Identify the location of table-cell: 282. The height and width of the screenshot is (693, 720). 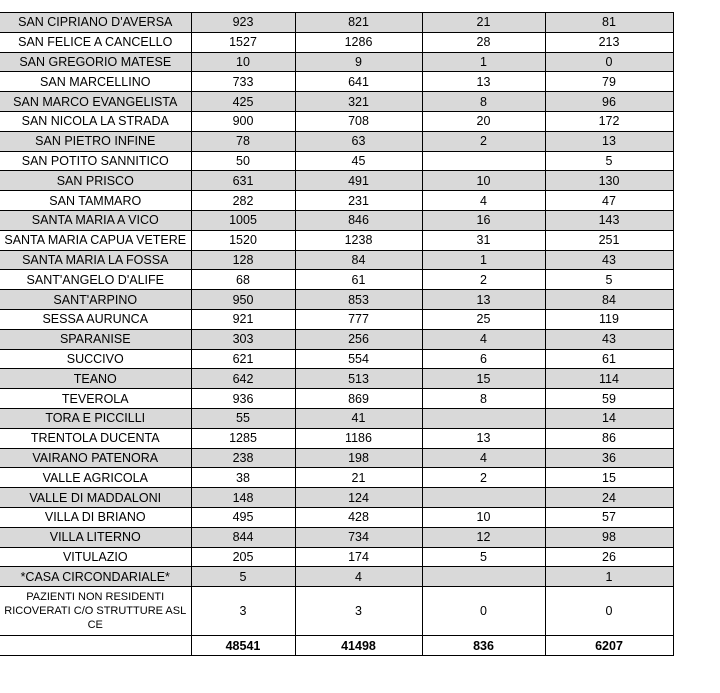
(243, 200).